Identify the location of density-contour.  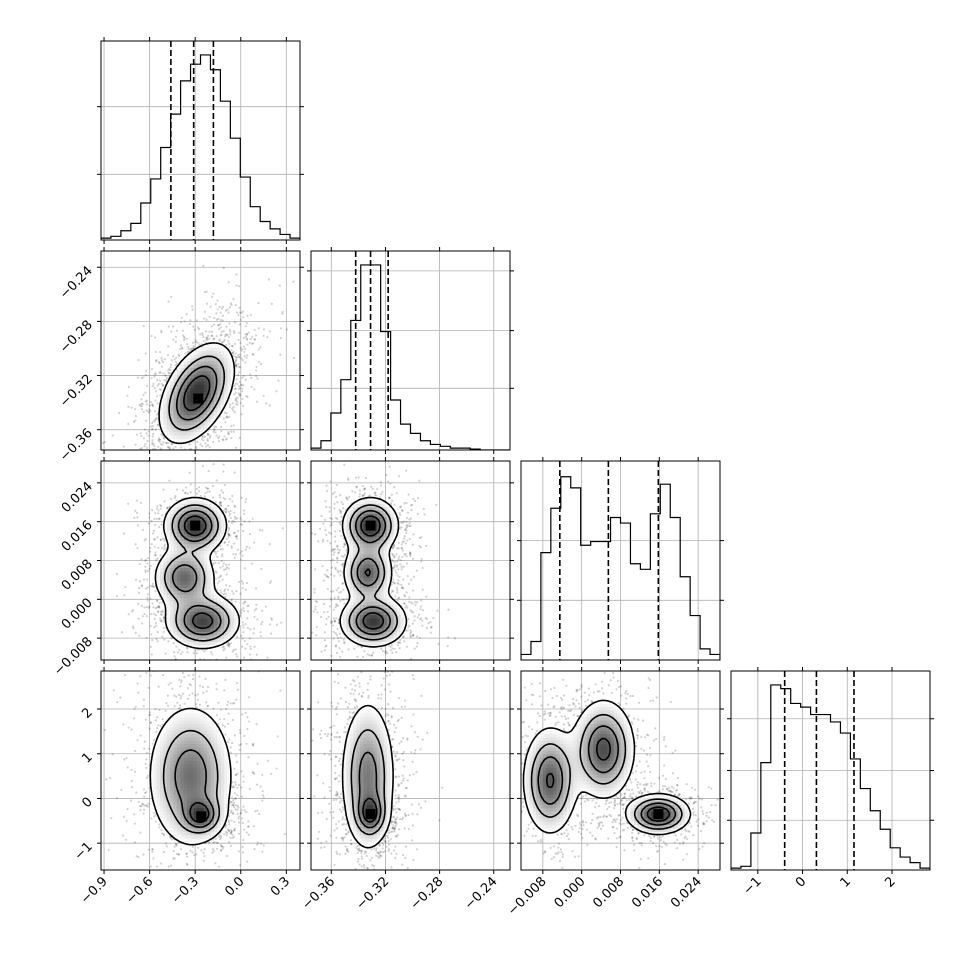
(197, 393).